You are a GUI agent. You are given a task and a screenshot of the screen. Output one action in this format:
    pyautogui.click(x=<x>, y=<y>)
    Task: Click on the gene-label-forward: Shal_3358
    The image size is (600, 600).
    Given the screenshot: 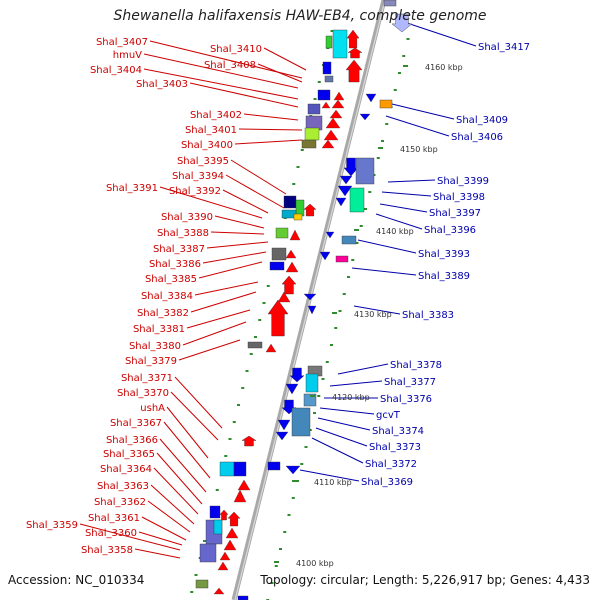 What is the action you would take?
    pyautogui.click(x=107, y=550)
    